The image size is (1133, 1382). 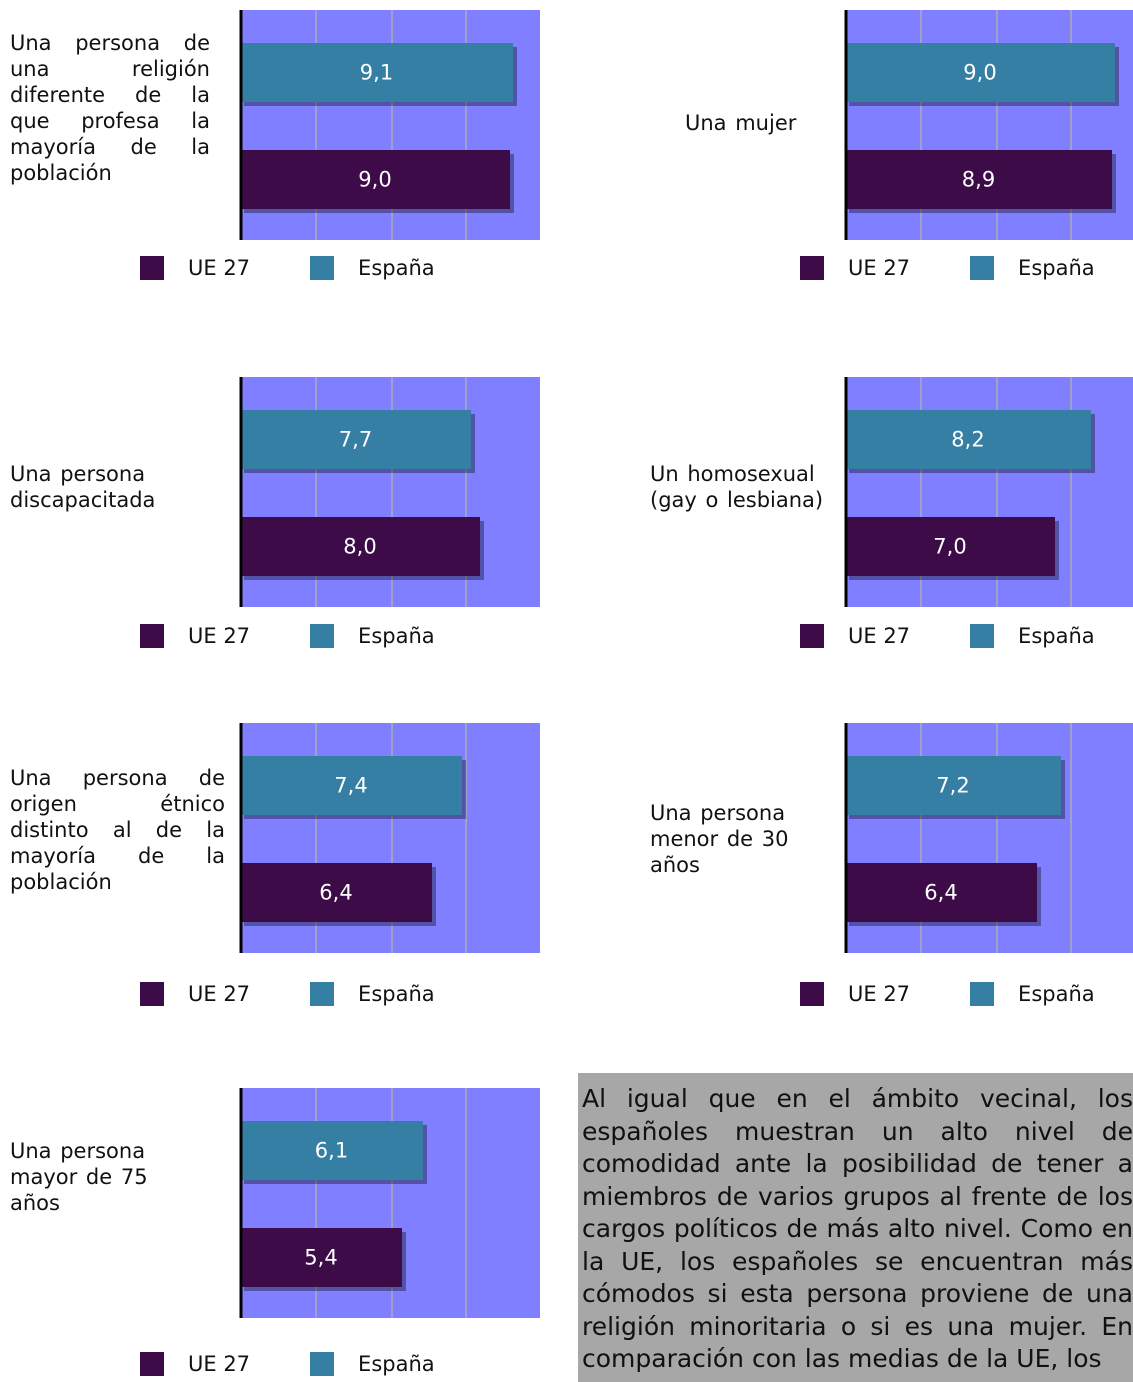 I want to click on data-label: 5,4, so click(x=320, y=1258).